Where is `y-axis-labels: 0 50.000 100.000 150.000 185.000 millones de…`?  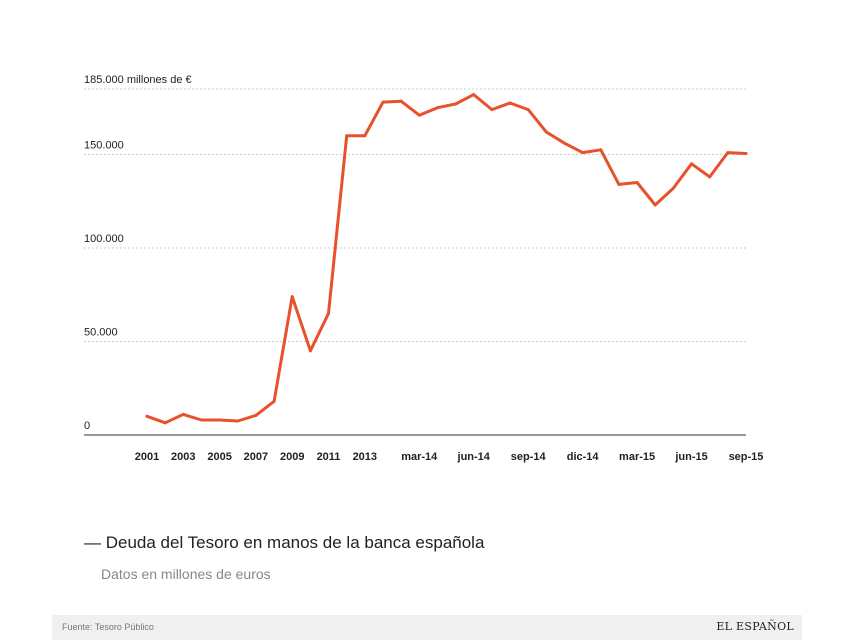
y-axis-labels: 0 50.000 100.000 150.000 185.000 millones de… is located at coordinates (138, 253).